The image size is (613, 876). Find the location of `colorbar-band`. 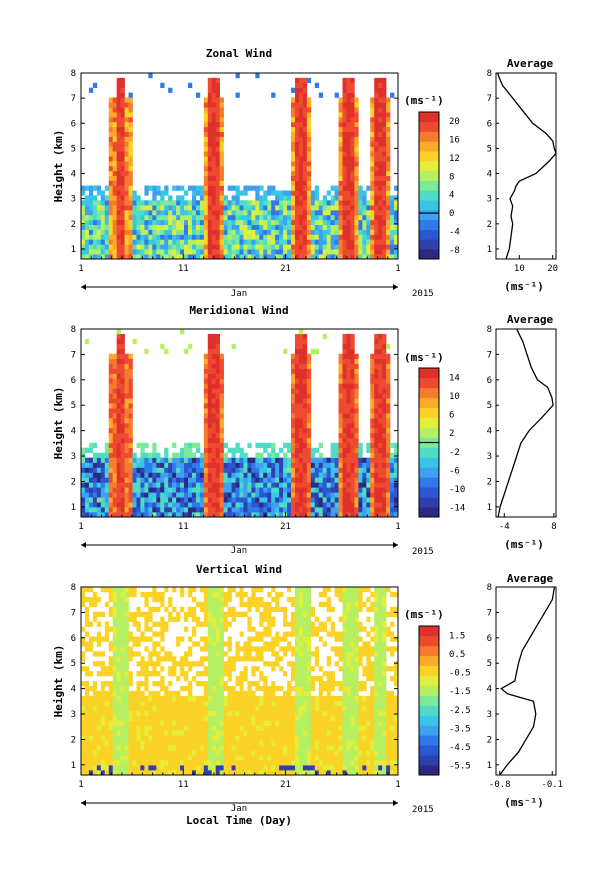

colorbar-band is located at coordinates (429, 136).